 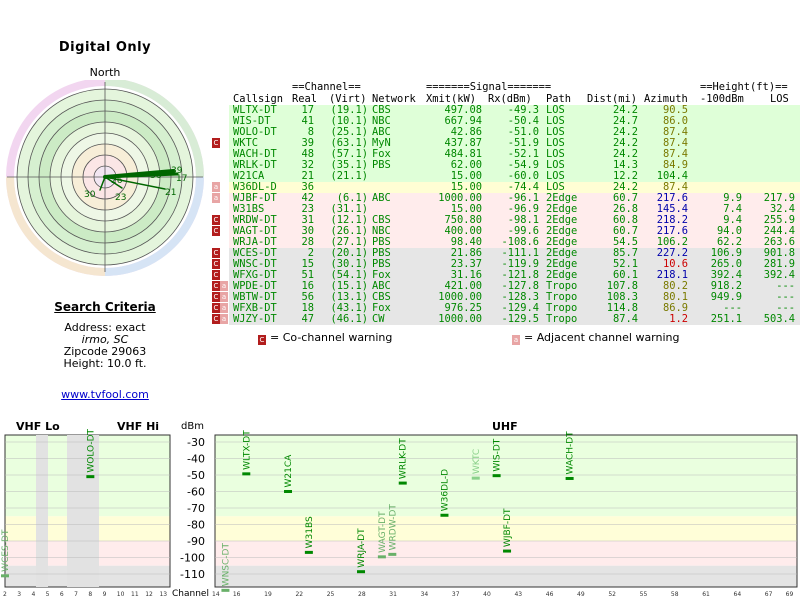 What do you see at coordinates (466, 209) in the screenshot?
I see `cell-xmit: 15.00` at bounding box center [466, 209].